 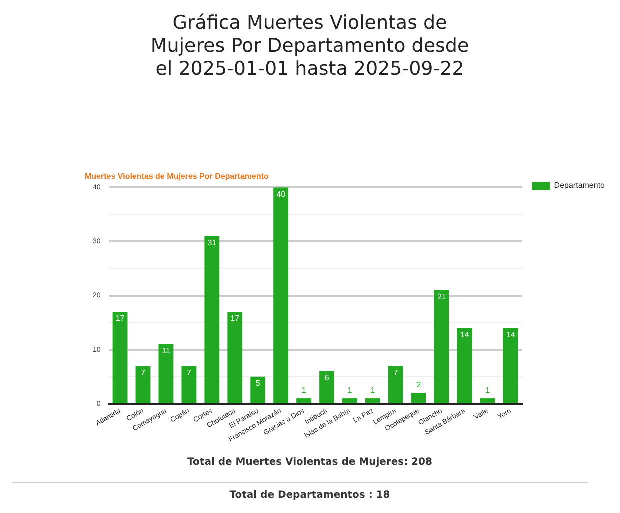 What do you see at coordinates (442, 297) in the screenshot?
I see `data-label: 21` at bounding box center [442, 297].